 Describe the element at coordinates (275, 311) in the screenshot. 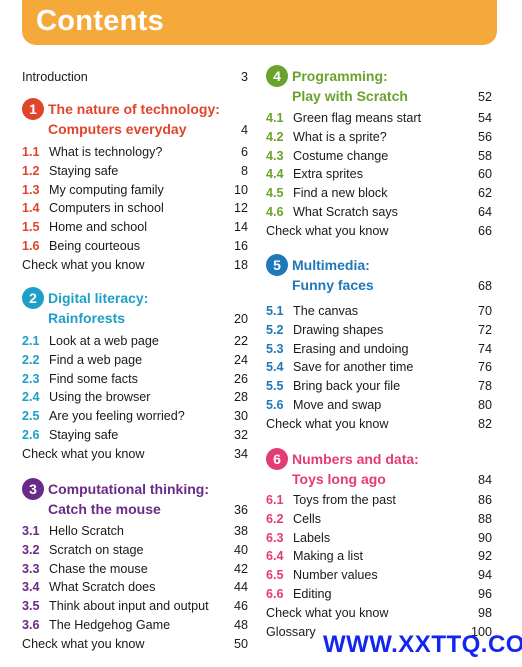

I see `toc-item-number: 5.1` at that location.